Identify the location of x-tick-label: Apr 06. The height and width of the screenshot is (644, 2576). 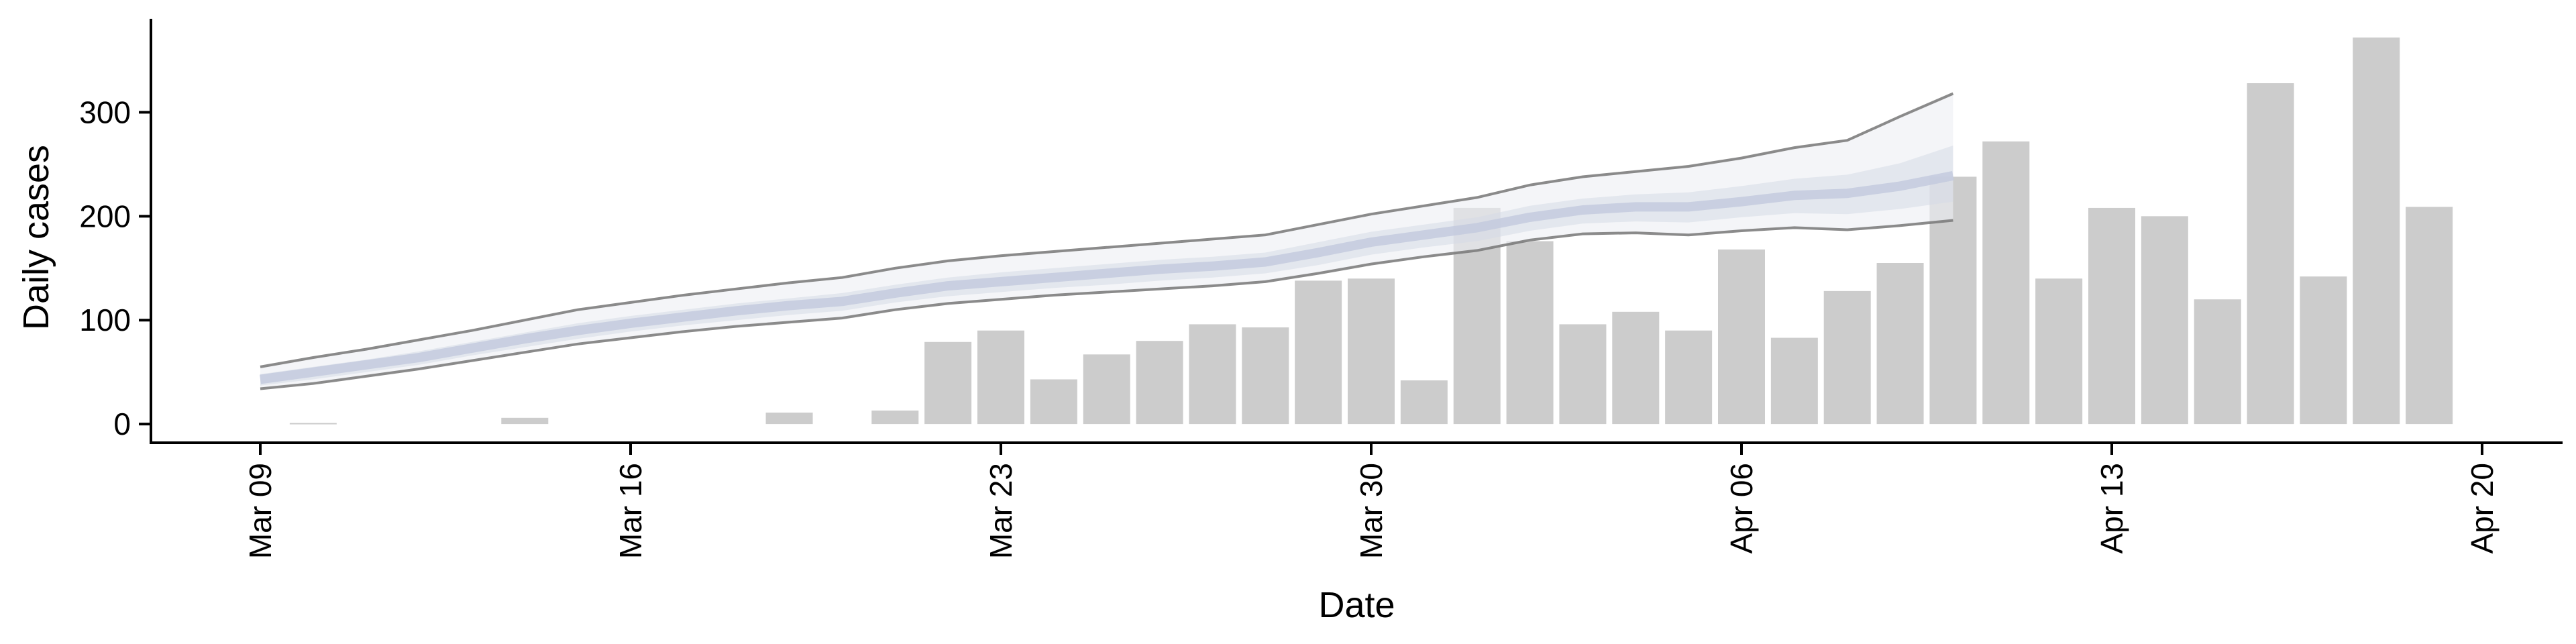
(1741, 508).